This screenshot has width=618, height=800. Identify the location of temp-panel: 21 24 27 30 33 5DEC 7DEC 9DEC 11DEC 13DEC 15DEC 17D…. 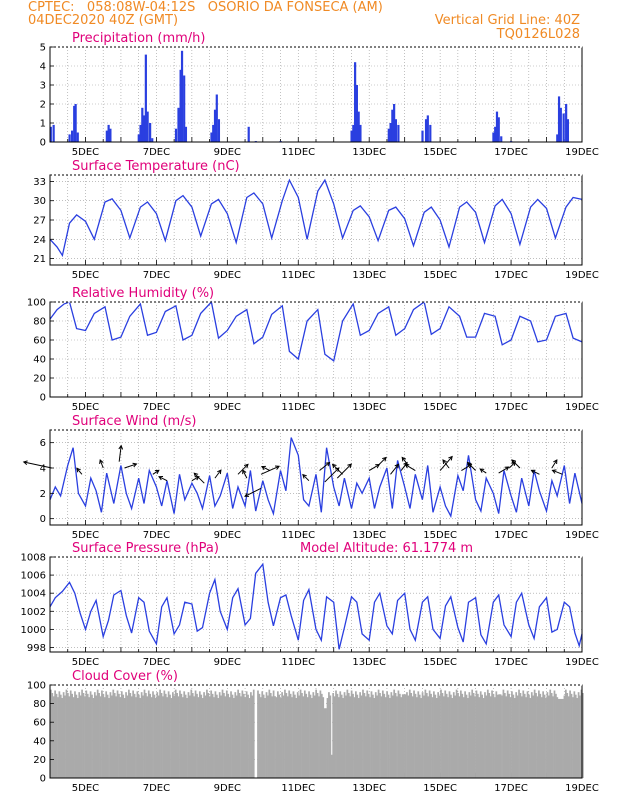
(316, 220).